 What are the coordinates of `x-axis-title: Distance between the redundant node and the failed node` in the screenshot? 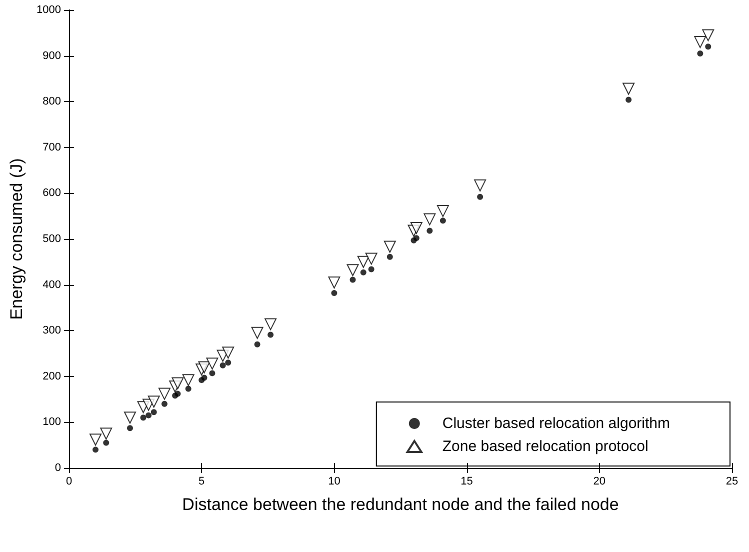 It's located at (400, 504).